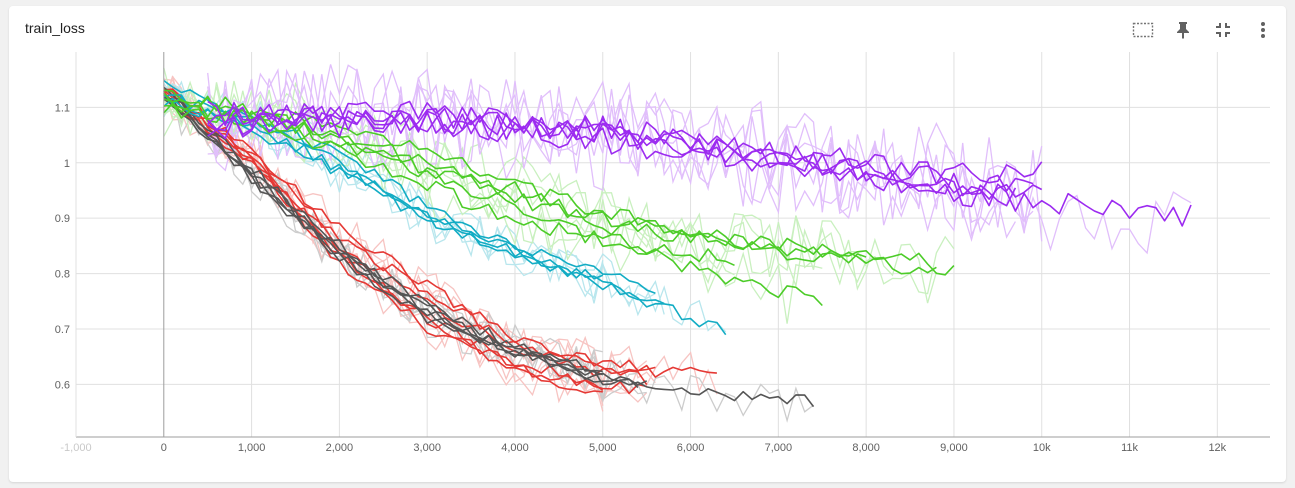 Image resolution: width=1295 pixels, height=488 pixels. Describe the element at coordinates (1143, 30) in the screenshot. I see `fit-domain-icon` at that location.